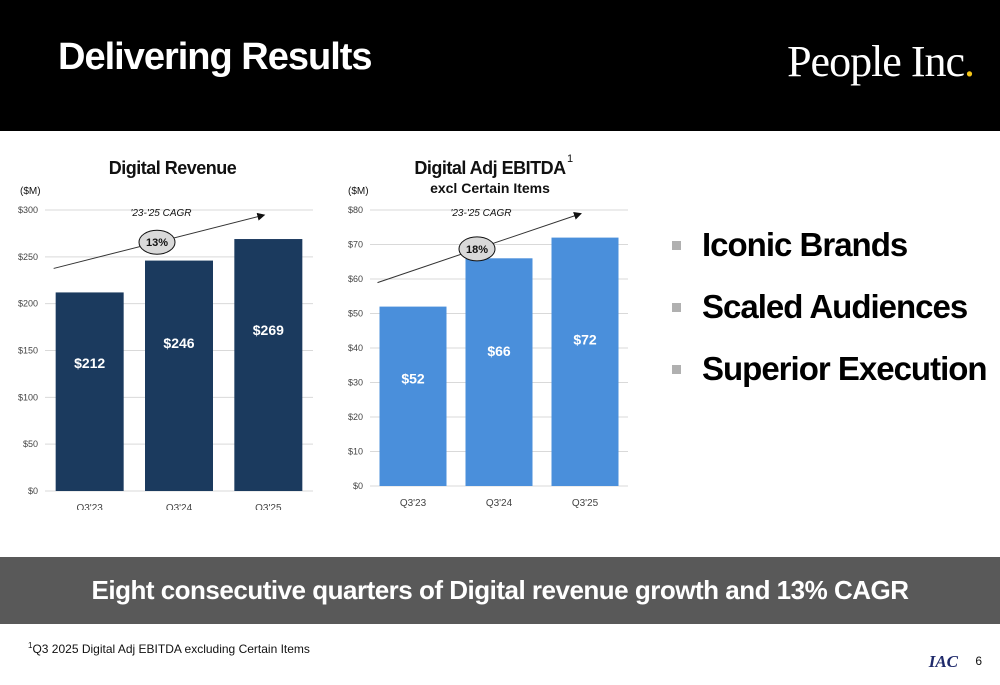  I want to click on footnote-marker: 1, so click(30, 645).